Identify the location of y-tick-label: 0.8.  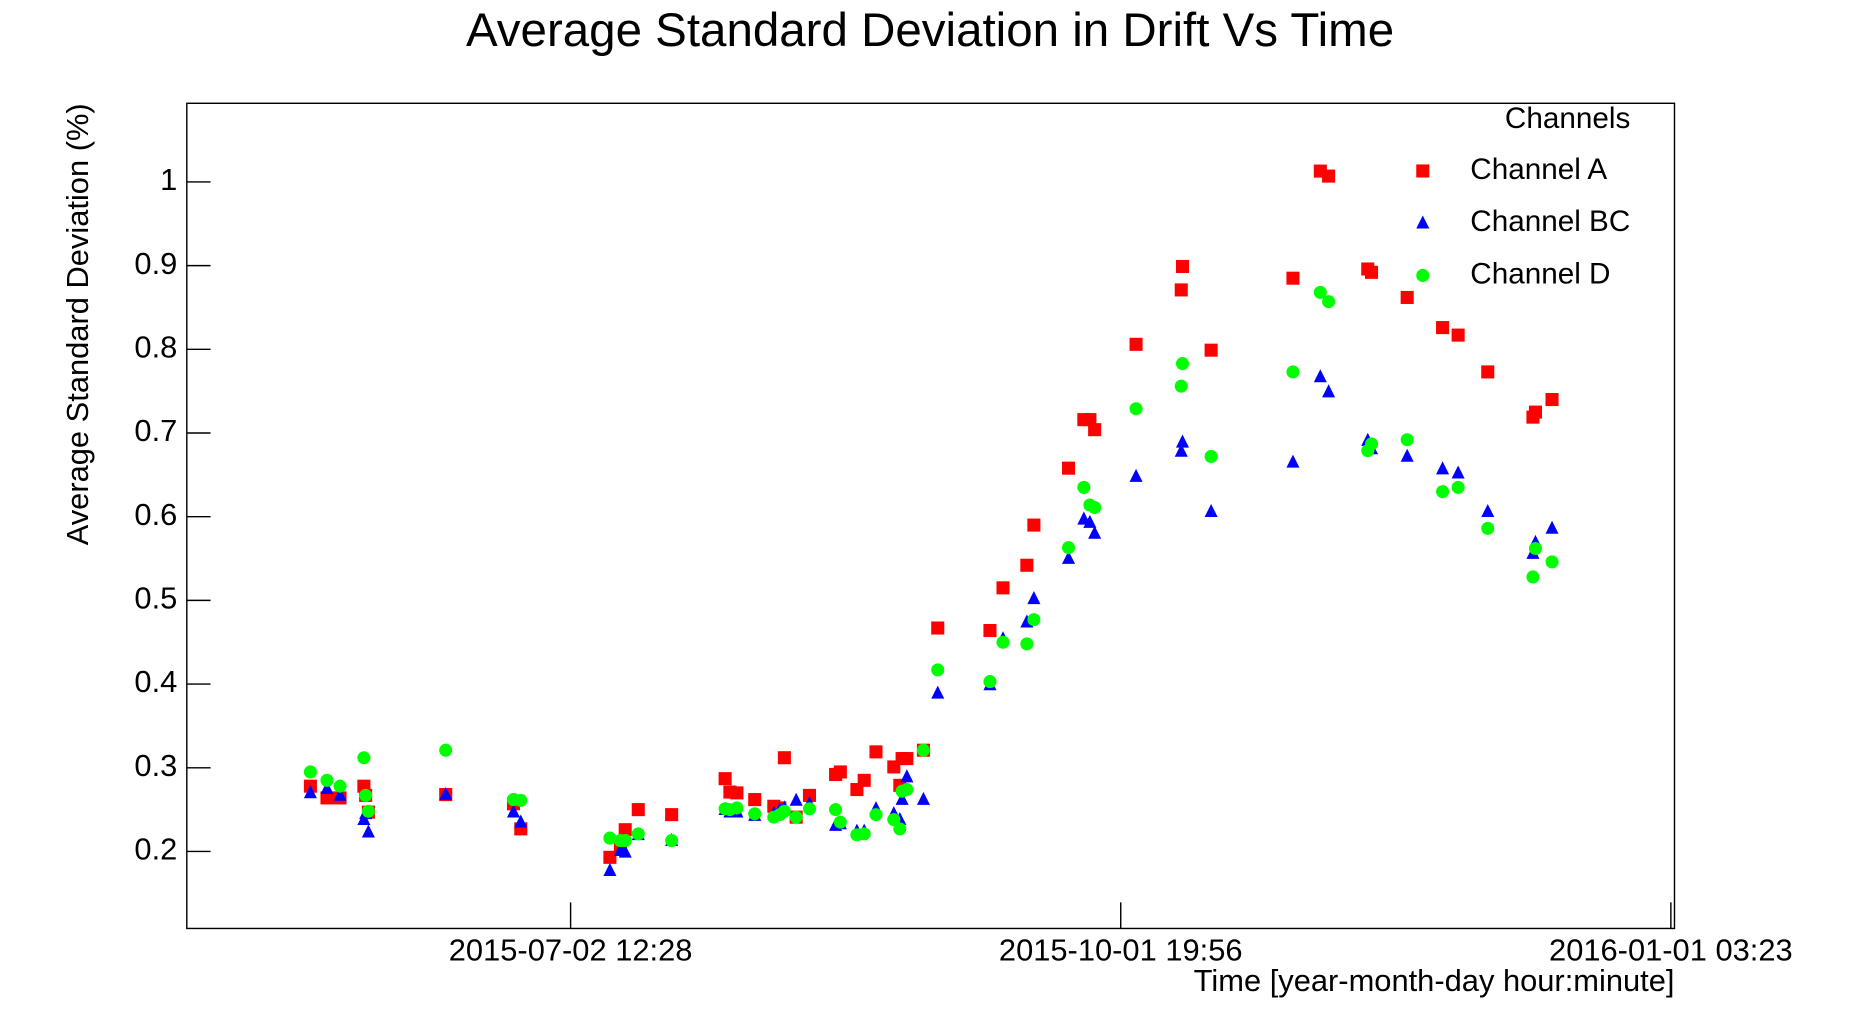
(155, 346).